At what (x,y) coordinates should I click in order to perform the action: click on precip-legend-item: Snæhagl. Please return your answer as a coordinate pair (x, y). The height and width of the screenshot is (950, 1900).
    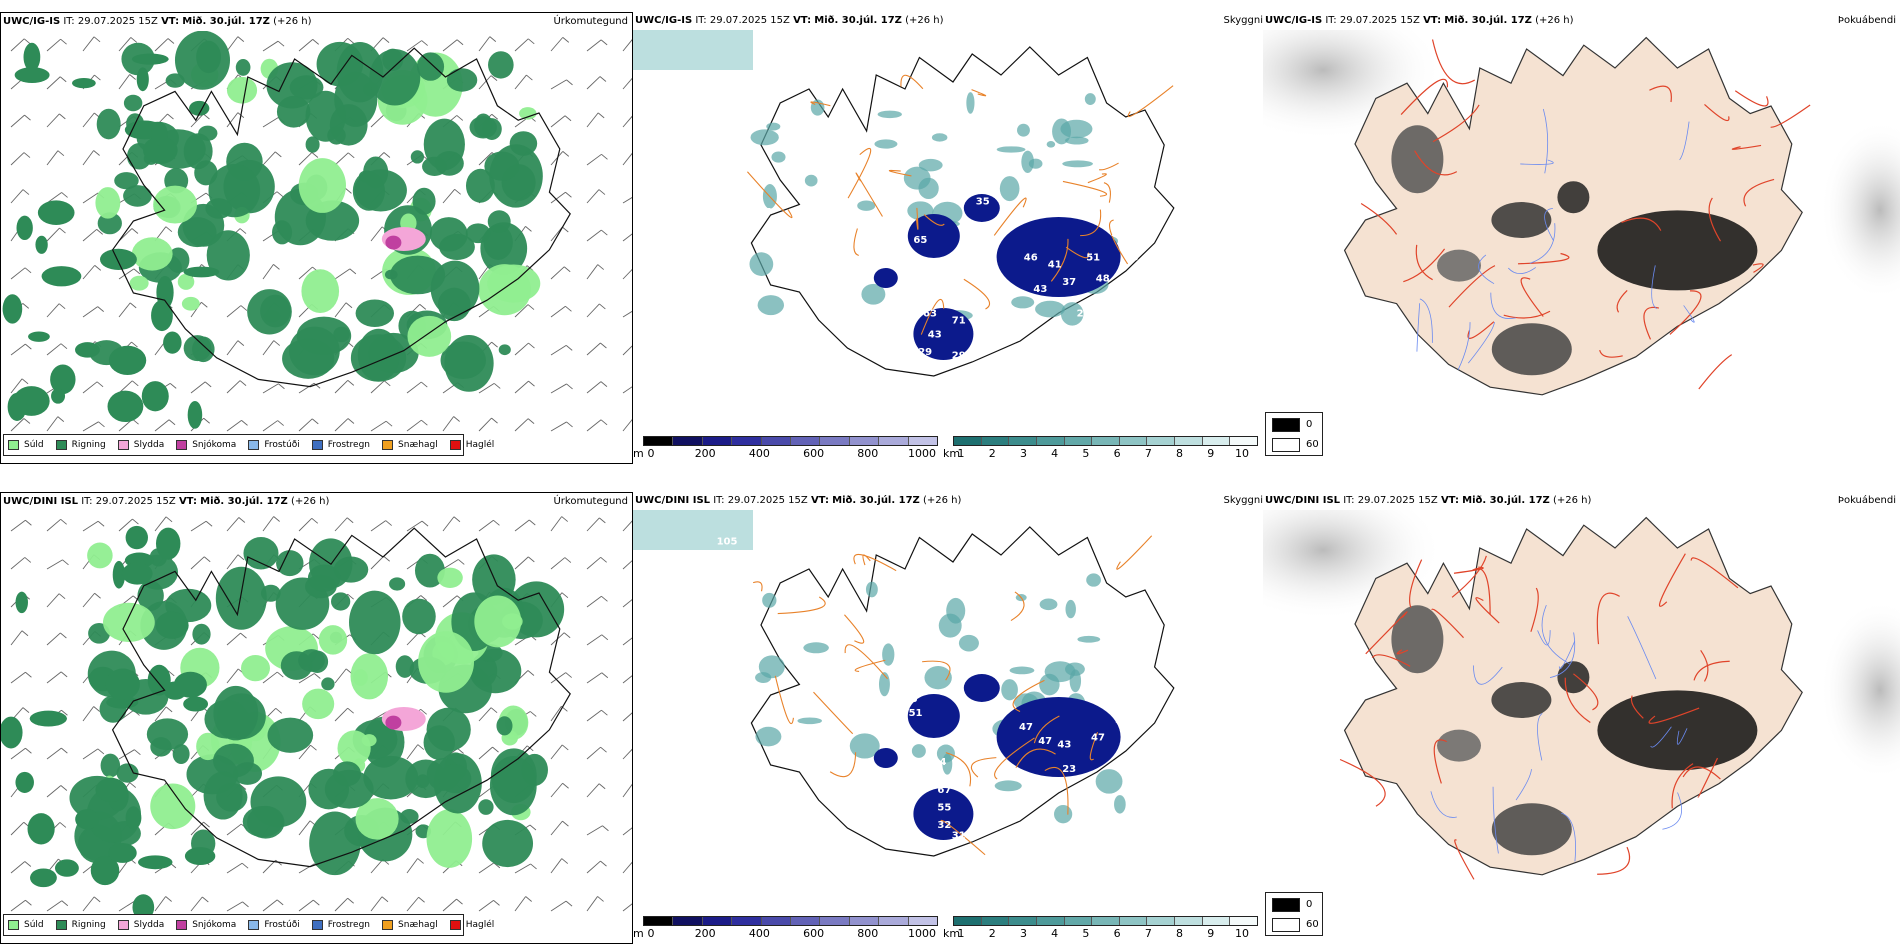
    Looking at the image, I should click on (410, 445).